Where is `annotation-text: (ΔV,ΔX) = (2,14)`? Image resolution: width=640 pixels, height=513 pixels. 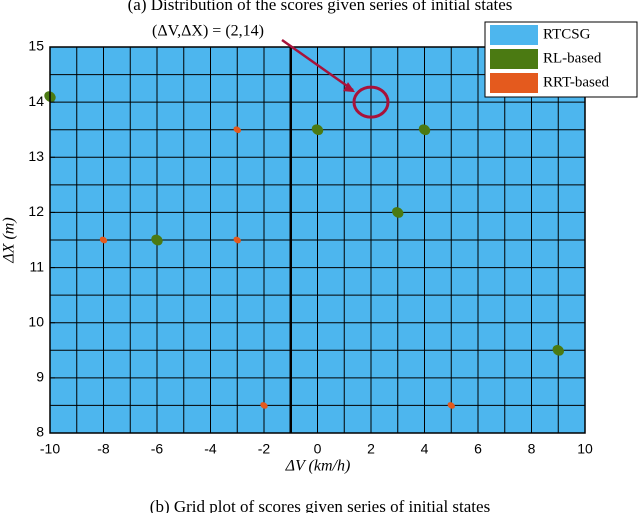
annotation-text: (ΔV,ΔX) = (2,14) is located at coordinates (208, 31).